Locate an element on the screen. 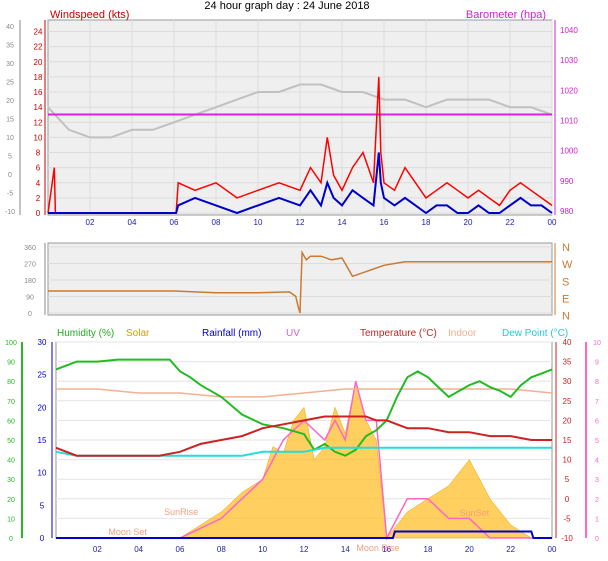 Image resolution: width=608 pixels, height=561 pixels. temperature-tick-label: 15 is located at coordinates (567, 440).